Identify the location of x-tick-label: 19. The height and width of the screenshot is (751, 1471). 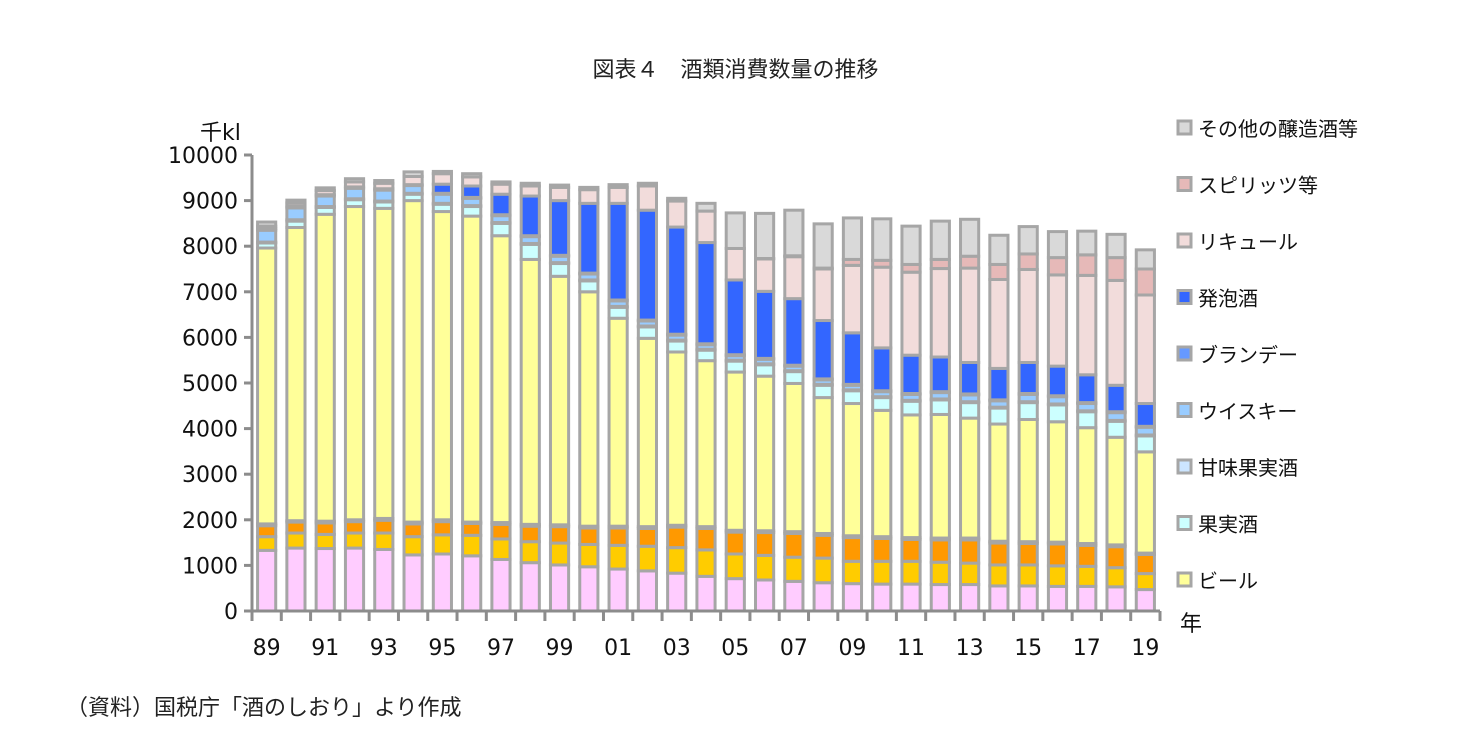
(1145, 648).